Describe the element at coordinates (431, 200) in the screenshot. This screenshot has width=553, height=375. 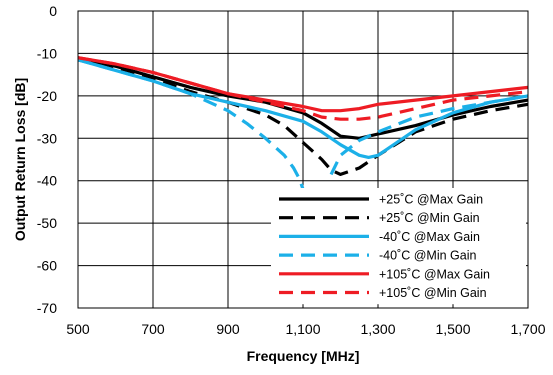
I see `legend-label: +25˚C @Max Gain` at that location.